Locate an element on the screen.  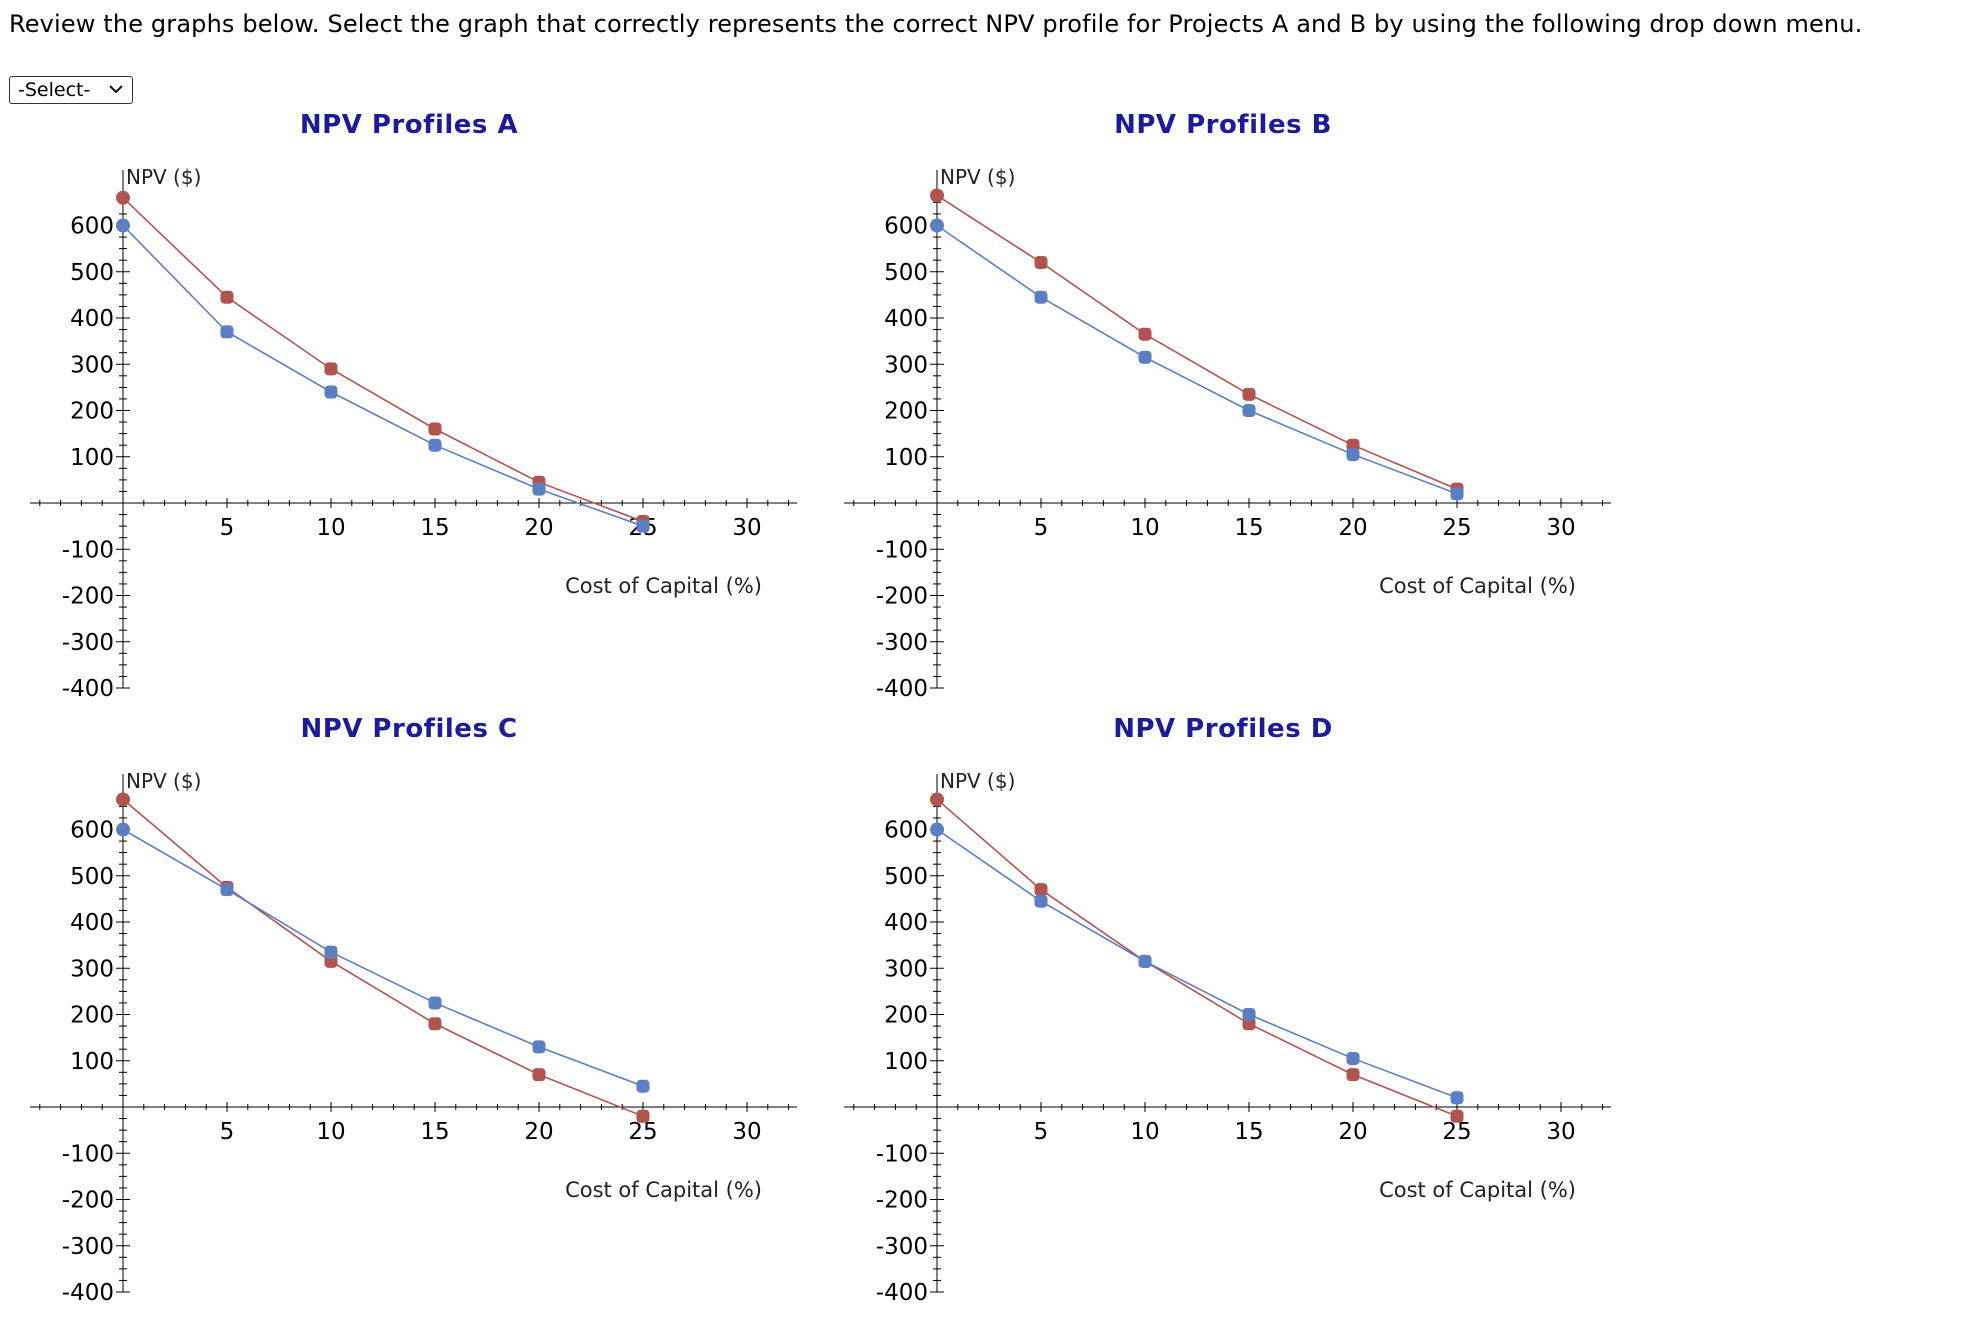
y-tick-label-a: 300 is located at coordinates (92, 365).